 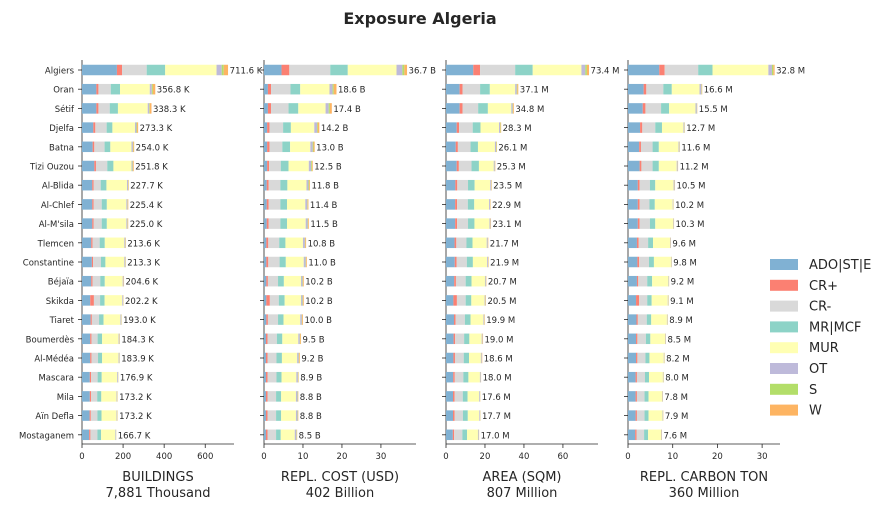 What do you see at coordinates (497, 379) in the screenshot?
I see `total-label: 18.0 M` at bounding box center [497, 379].